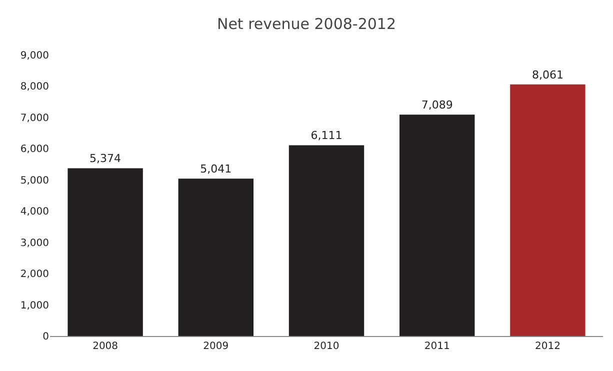 The image size is (613, 371). I want to click on x-tick-label: 2010, so click(327, 346).